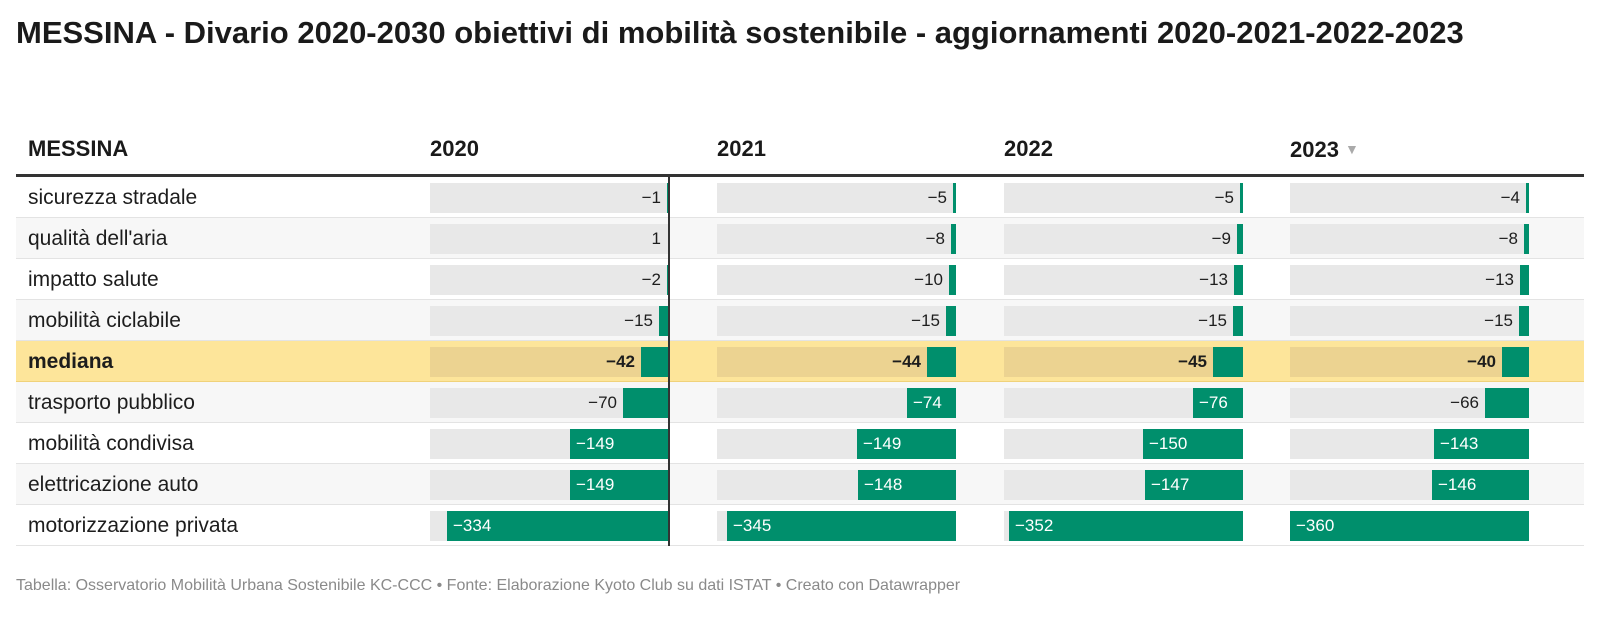  Describe the element at coordinates (1123, 403) in the screenshot. I see `value-cell: −76` at that location.